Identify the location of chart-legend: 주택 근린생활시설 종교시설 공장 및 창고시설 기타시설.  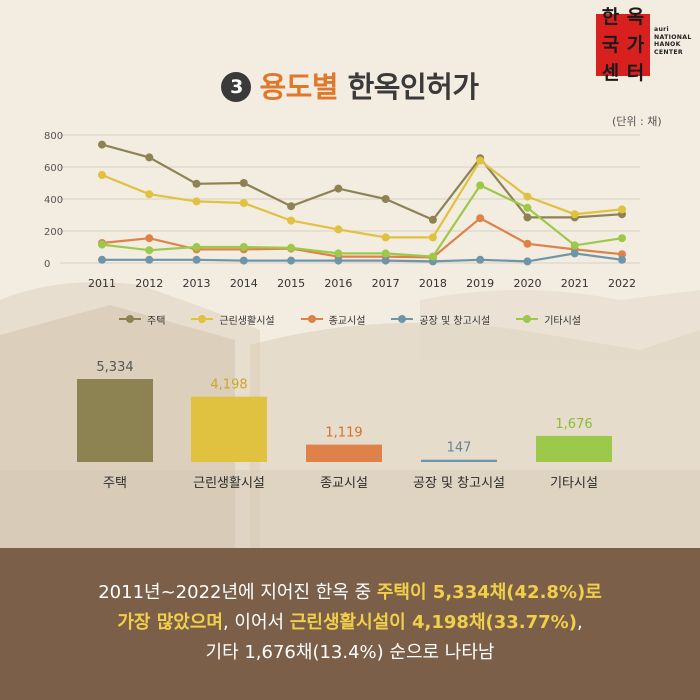
(350, 319).